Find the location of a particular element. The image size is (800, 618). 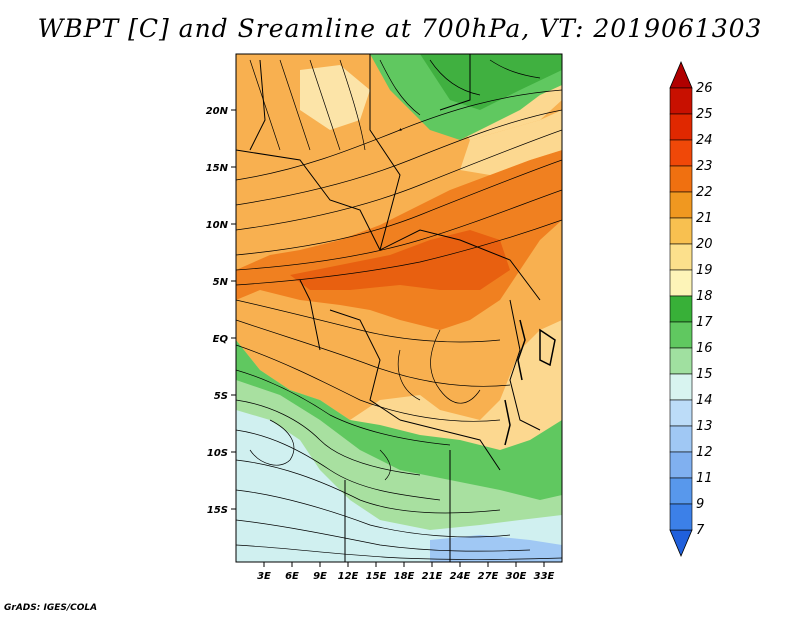

colorbar-label: 7 is located at coordinates (700, 530).